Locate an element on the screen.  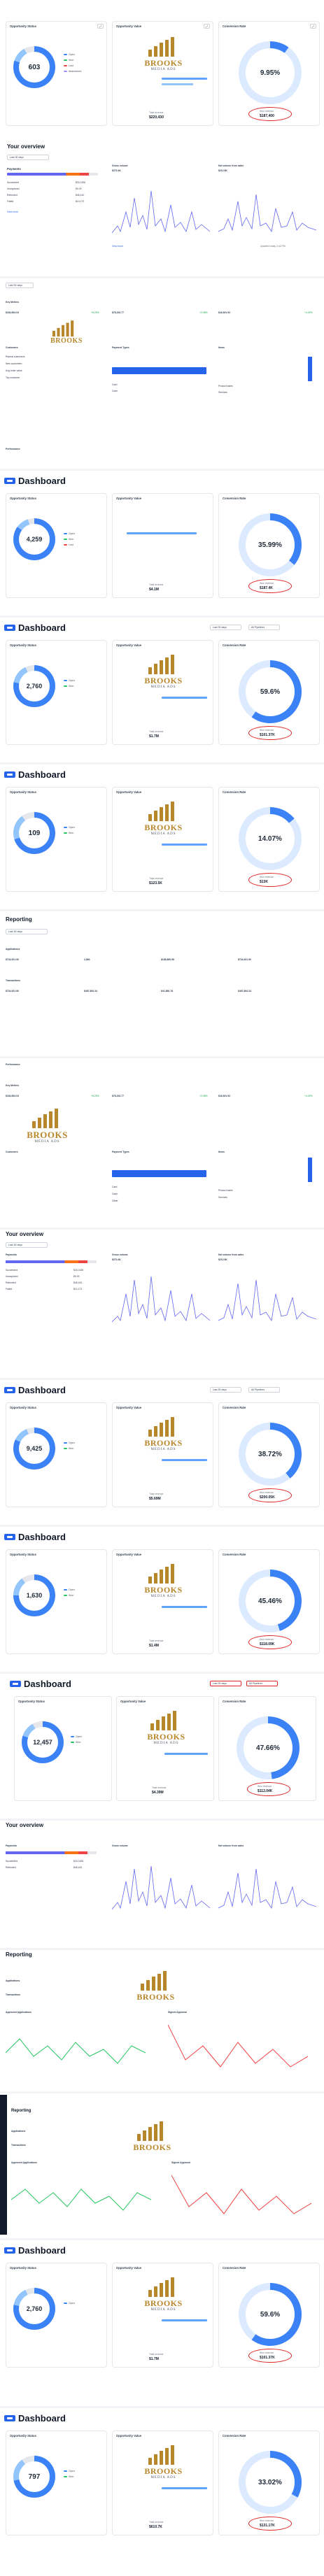
total-revenue-value: $1.4M is located at coordinates (154, 1646).